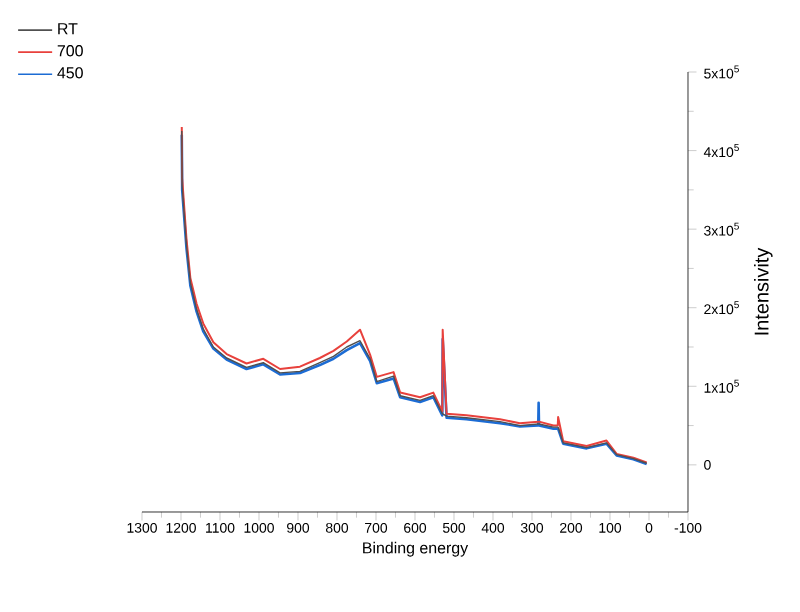  I want to click on y-axis-title: Intensivity, so click(763, 291).